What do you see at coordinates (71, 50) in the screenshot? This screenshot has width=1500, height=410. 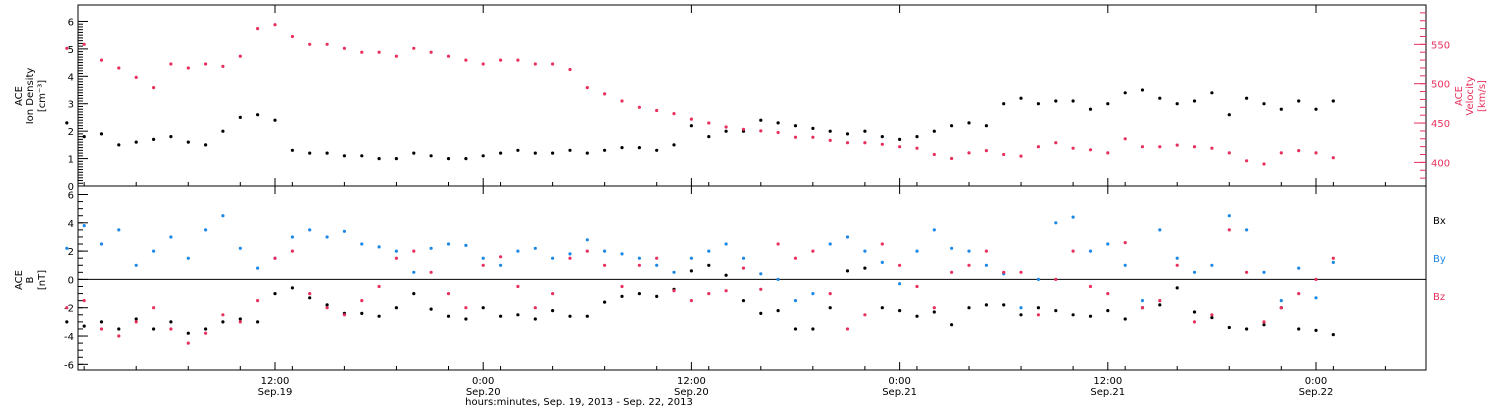 I see `density-tick-label: 5` at bounding box center [71, 50].